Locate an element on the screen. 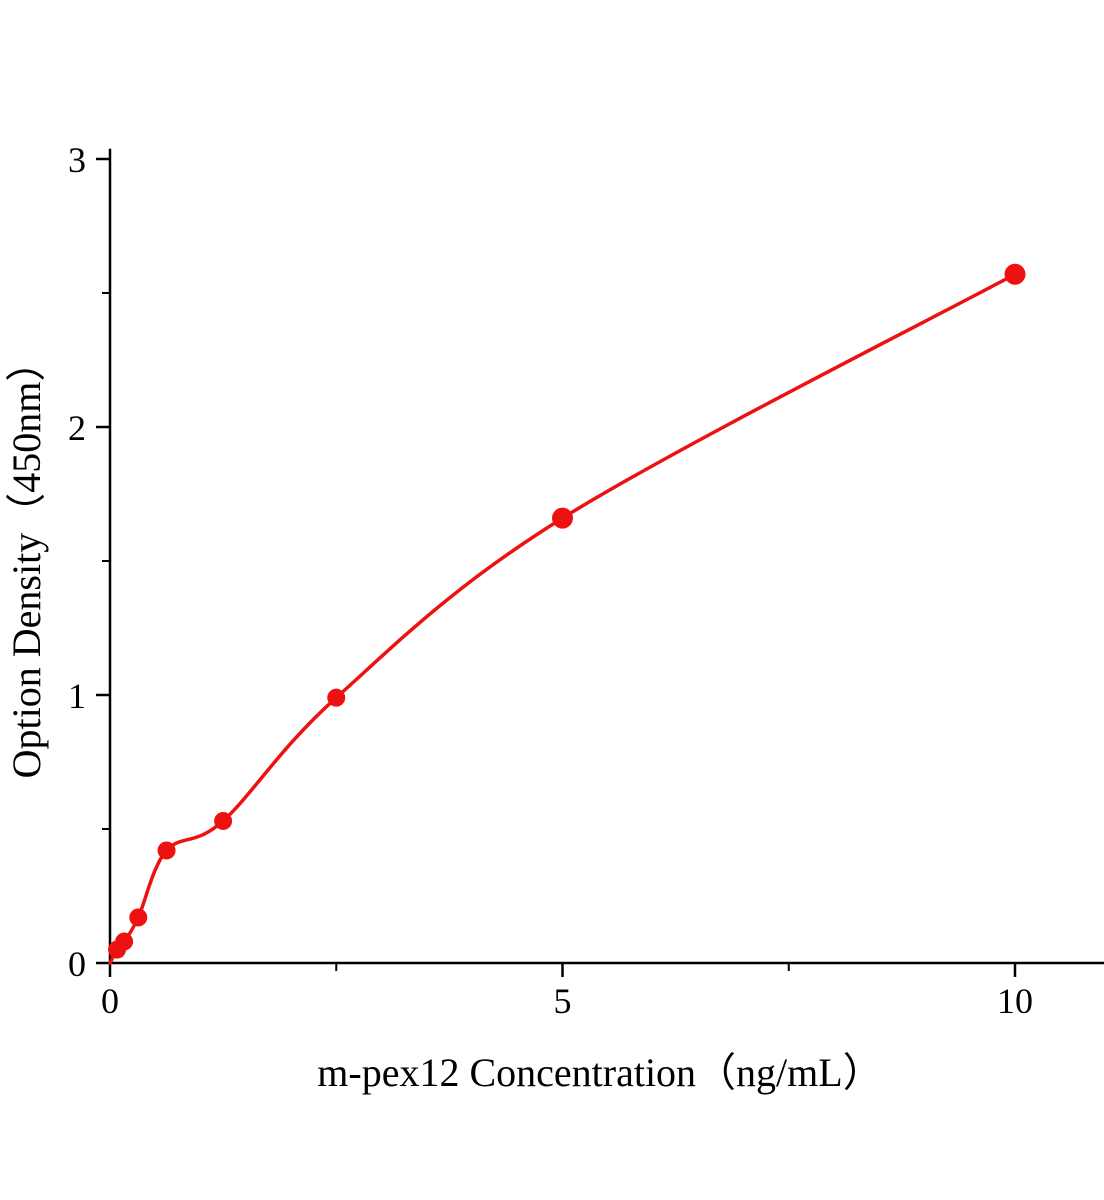 Image resolution: width=1104 pixels, height=1200 pixels. y-tick-label: 1 is located at coordinates (77, 696).